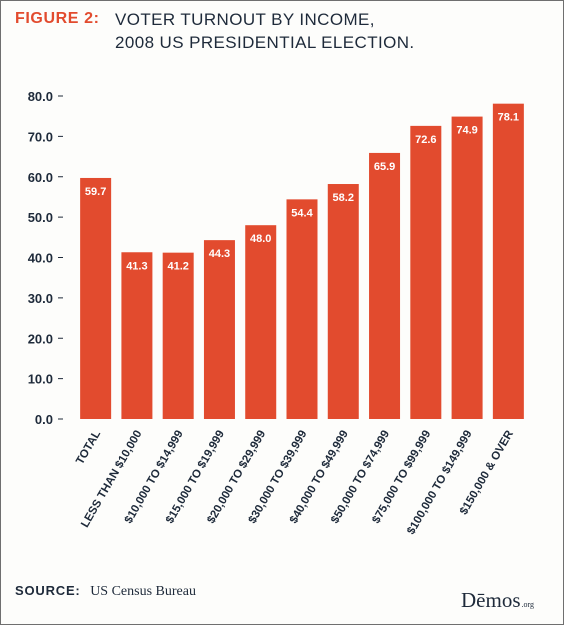 The height and width of the screenshot is (625, 564). I want to click on logo-wordmark: Dēmos, so click(491, 600).